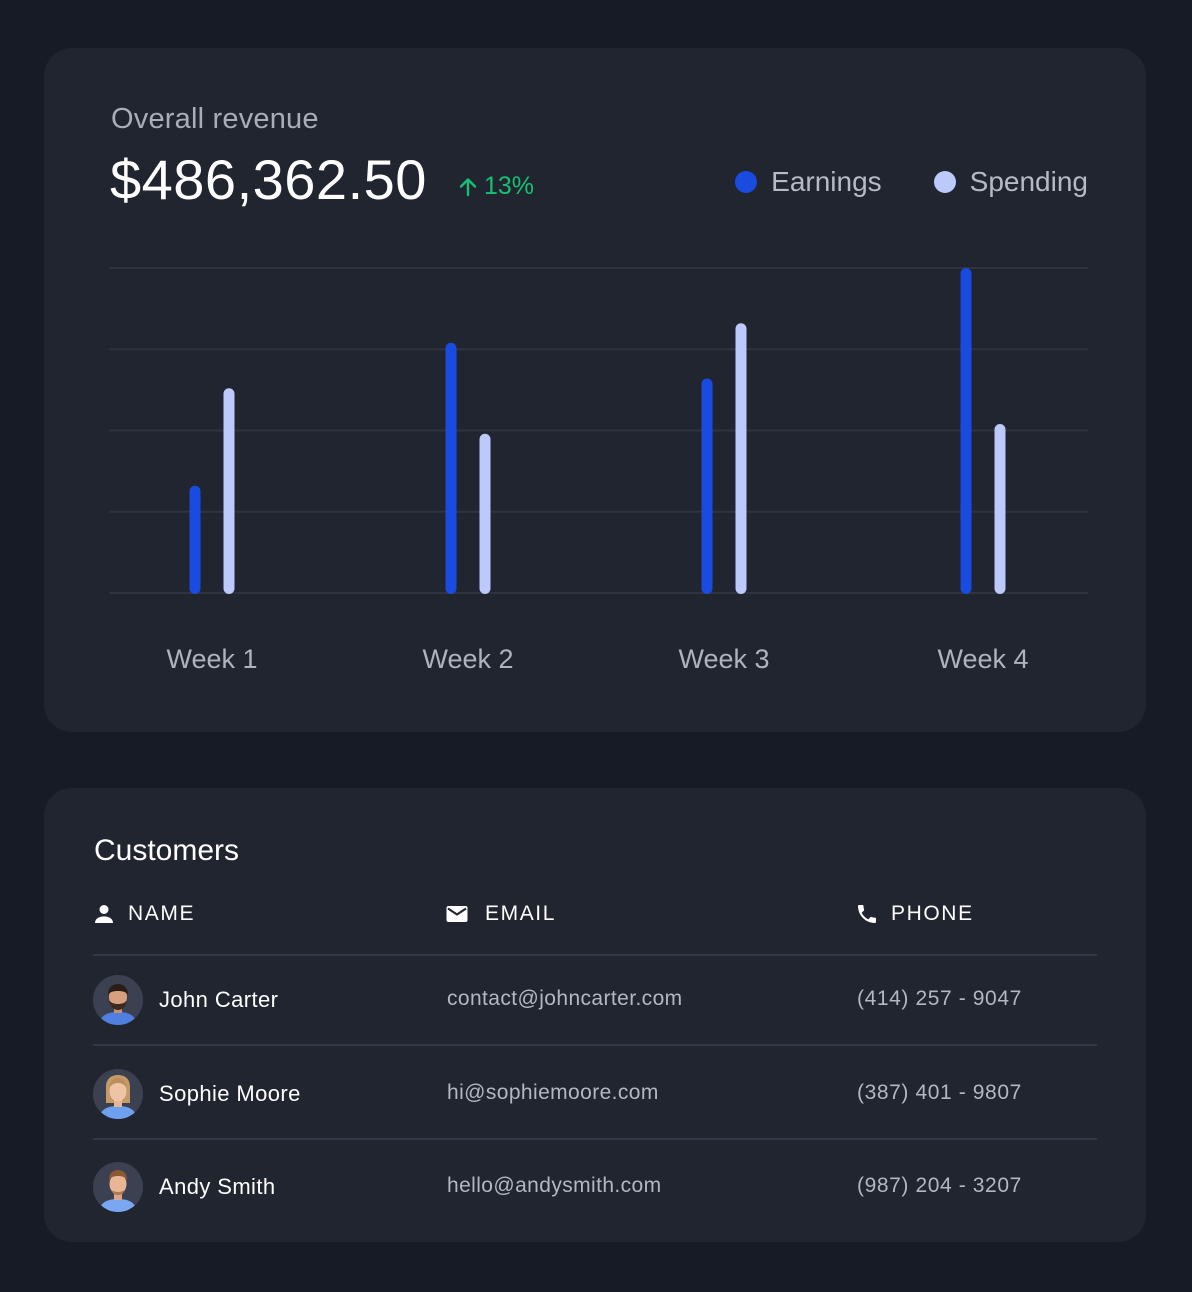 The width and height of the screenshot is (1192, 1292). I want to click on customer-email: contact@johncarter.com, so click(565, 998).